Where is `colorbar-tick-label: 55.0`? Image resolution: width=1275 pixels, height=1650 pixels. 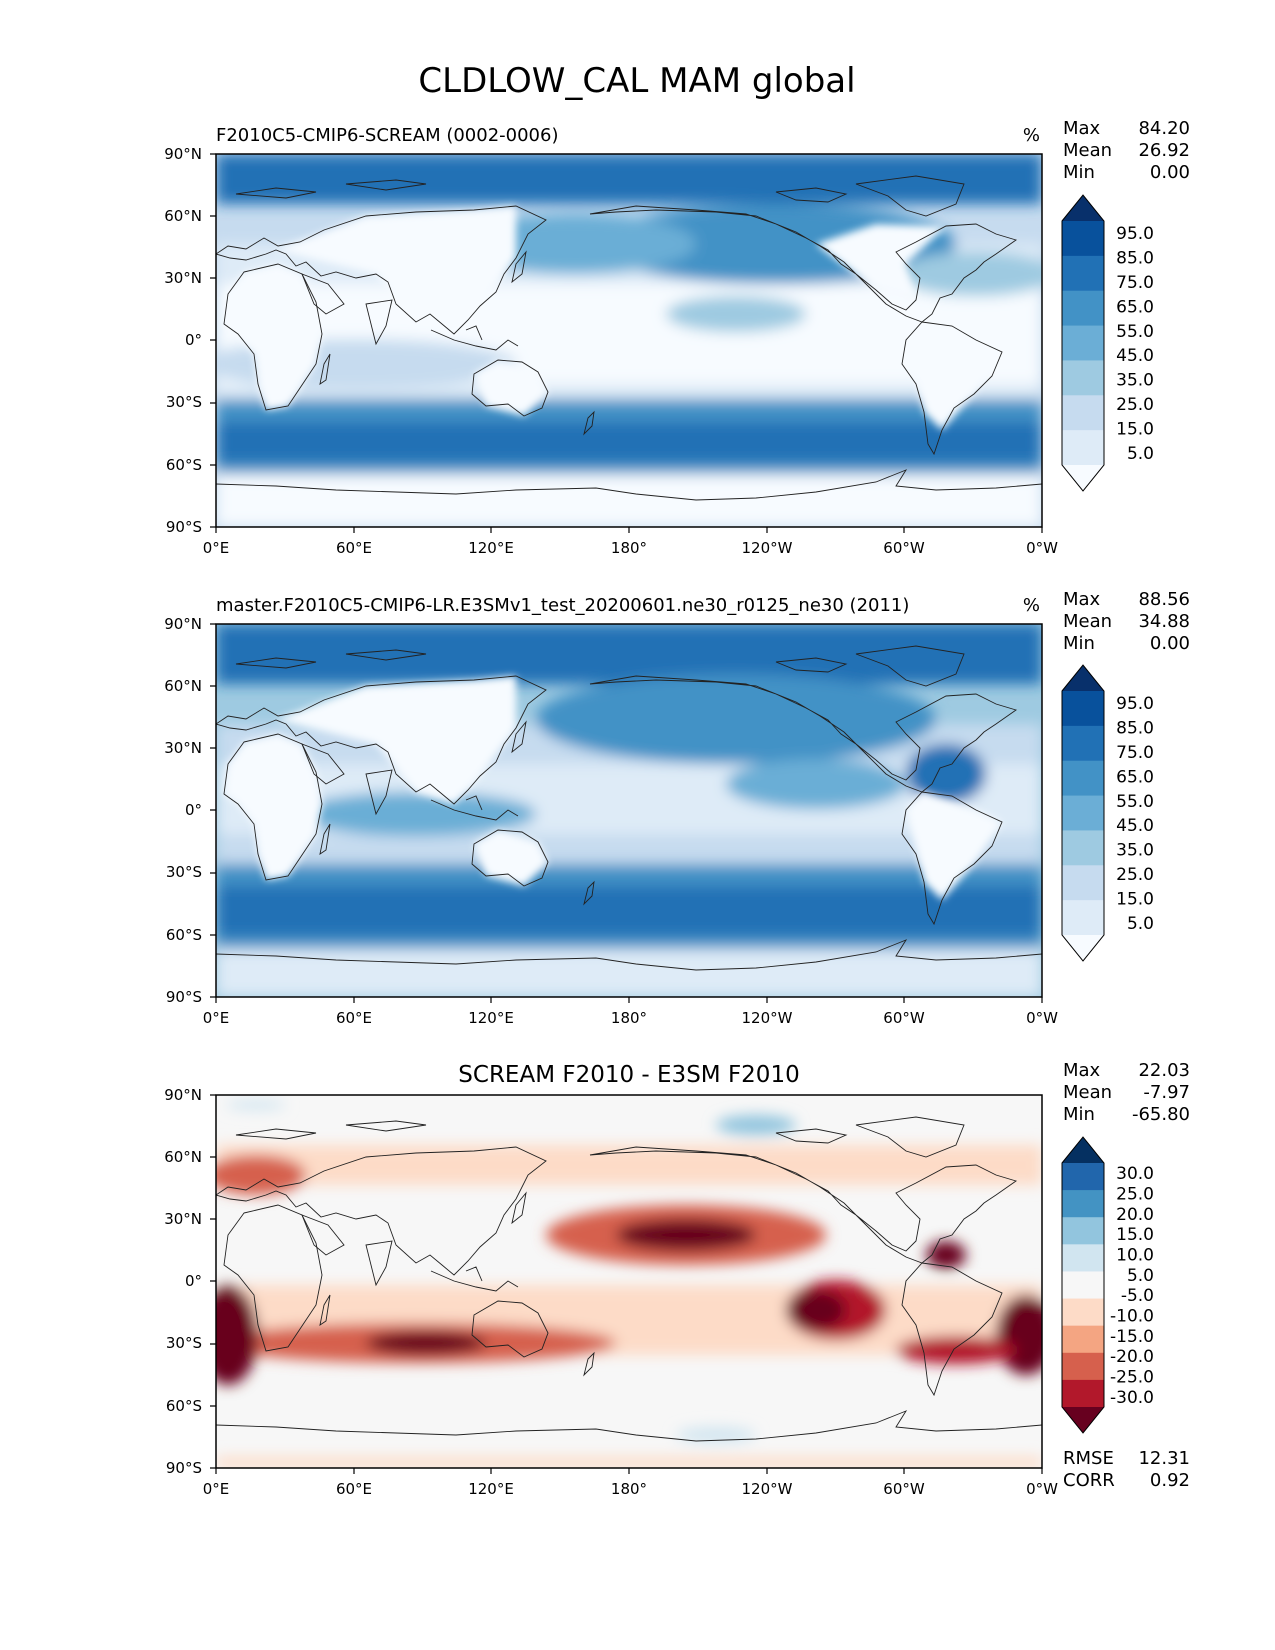 colorbar-tick-label: 55.0 is located at coordinates (1135, 332).